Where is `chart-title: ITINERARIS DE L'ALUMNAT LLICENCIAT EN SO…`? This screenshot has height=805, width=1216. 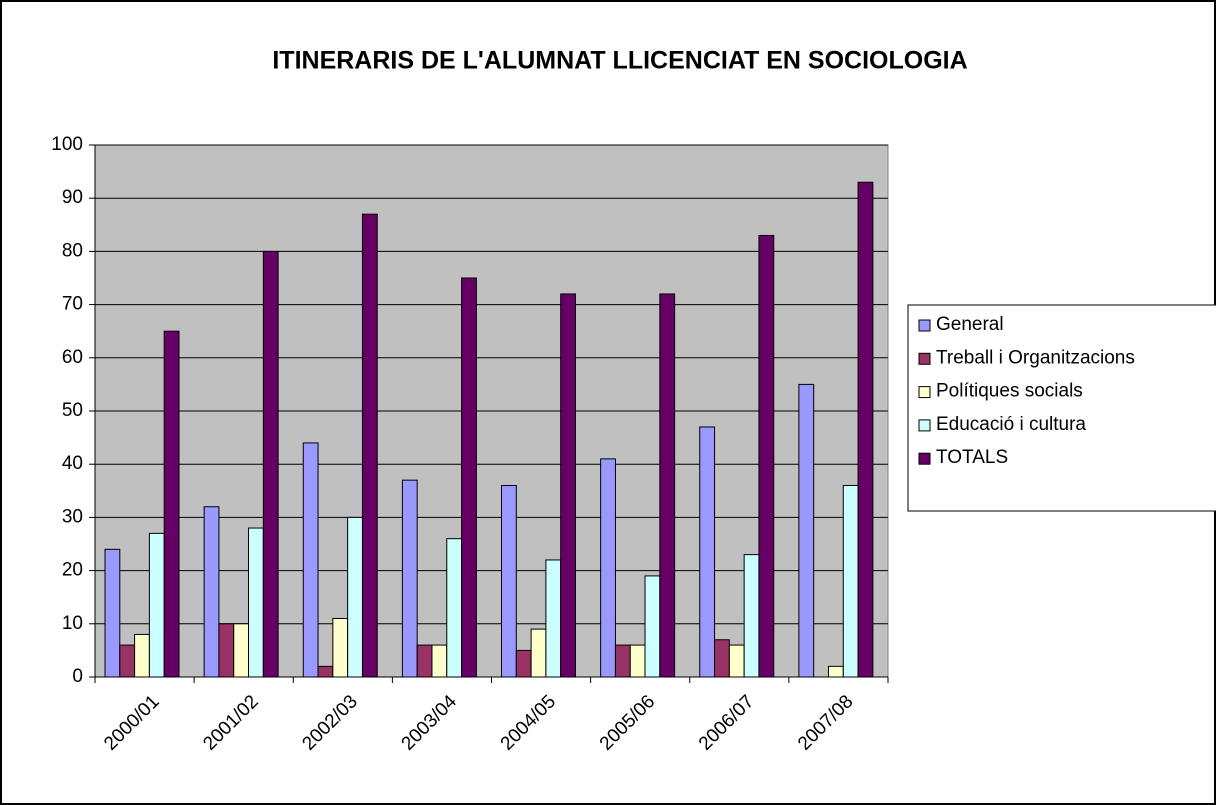
chart-title: ITINERARIS DE L'ALUMNAT LLICENCIAT EN SO… is located at coordinates (619, 61).